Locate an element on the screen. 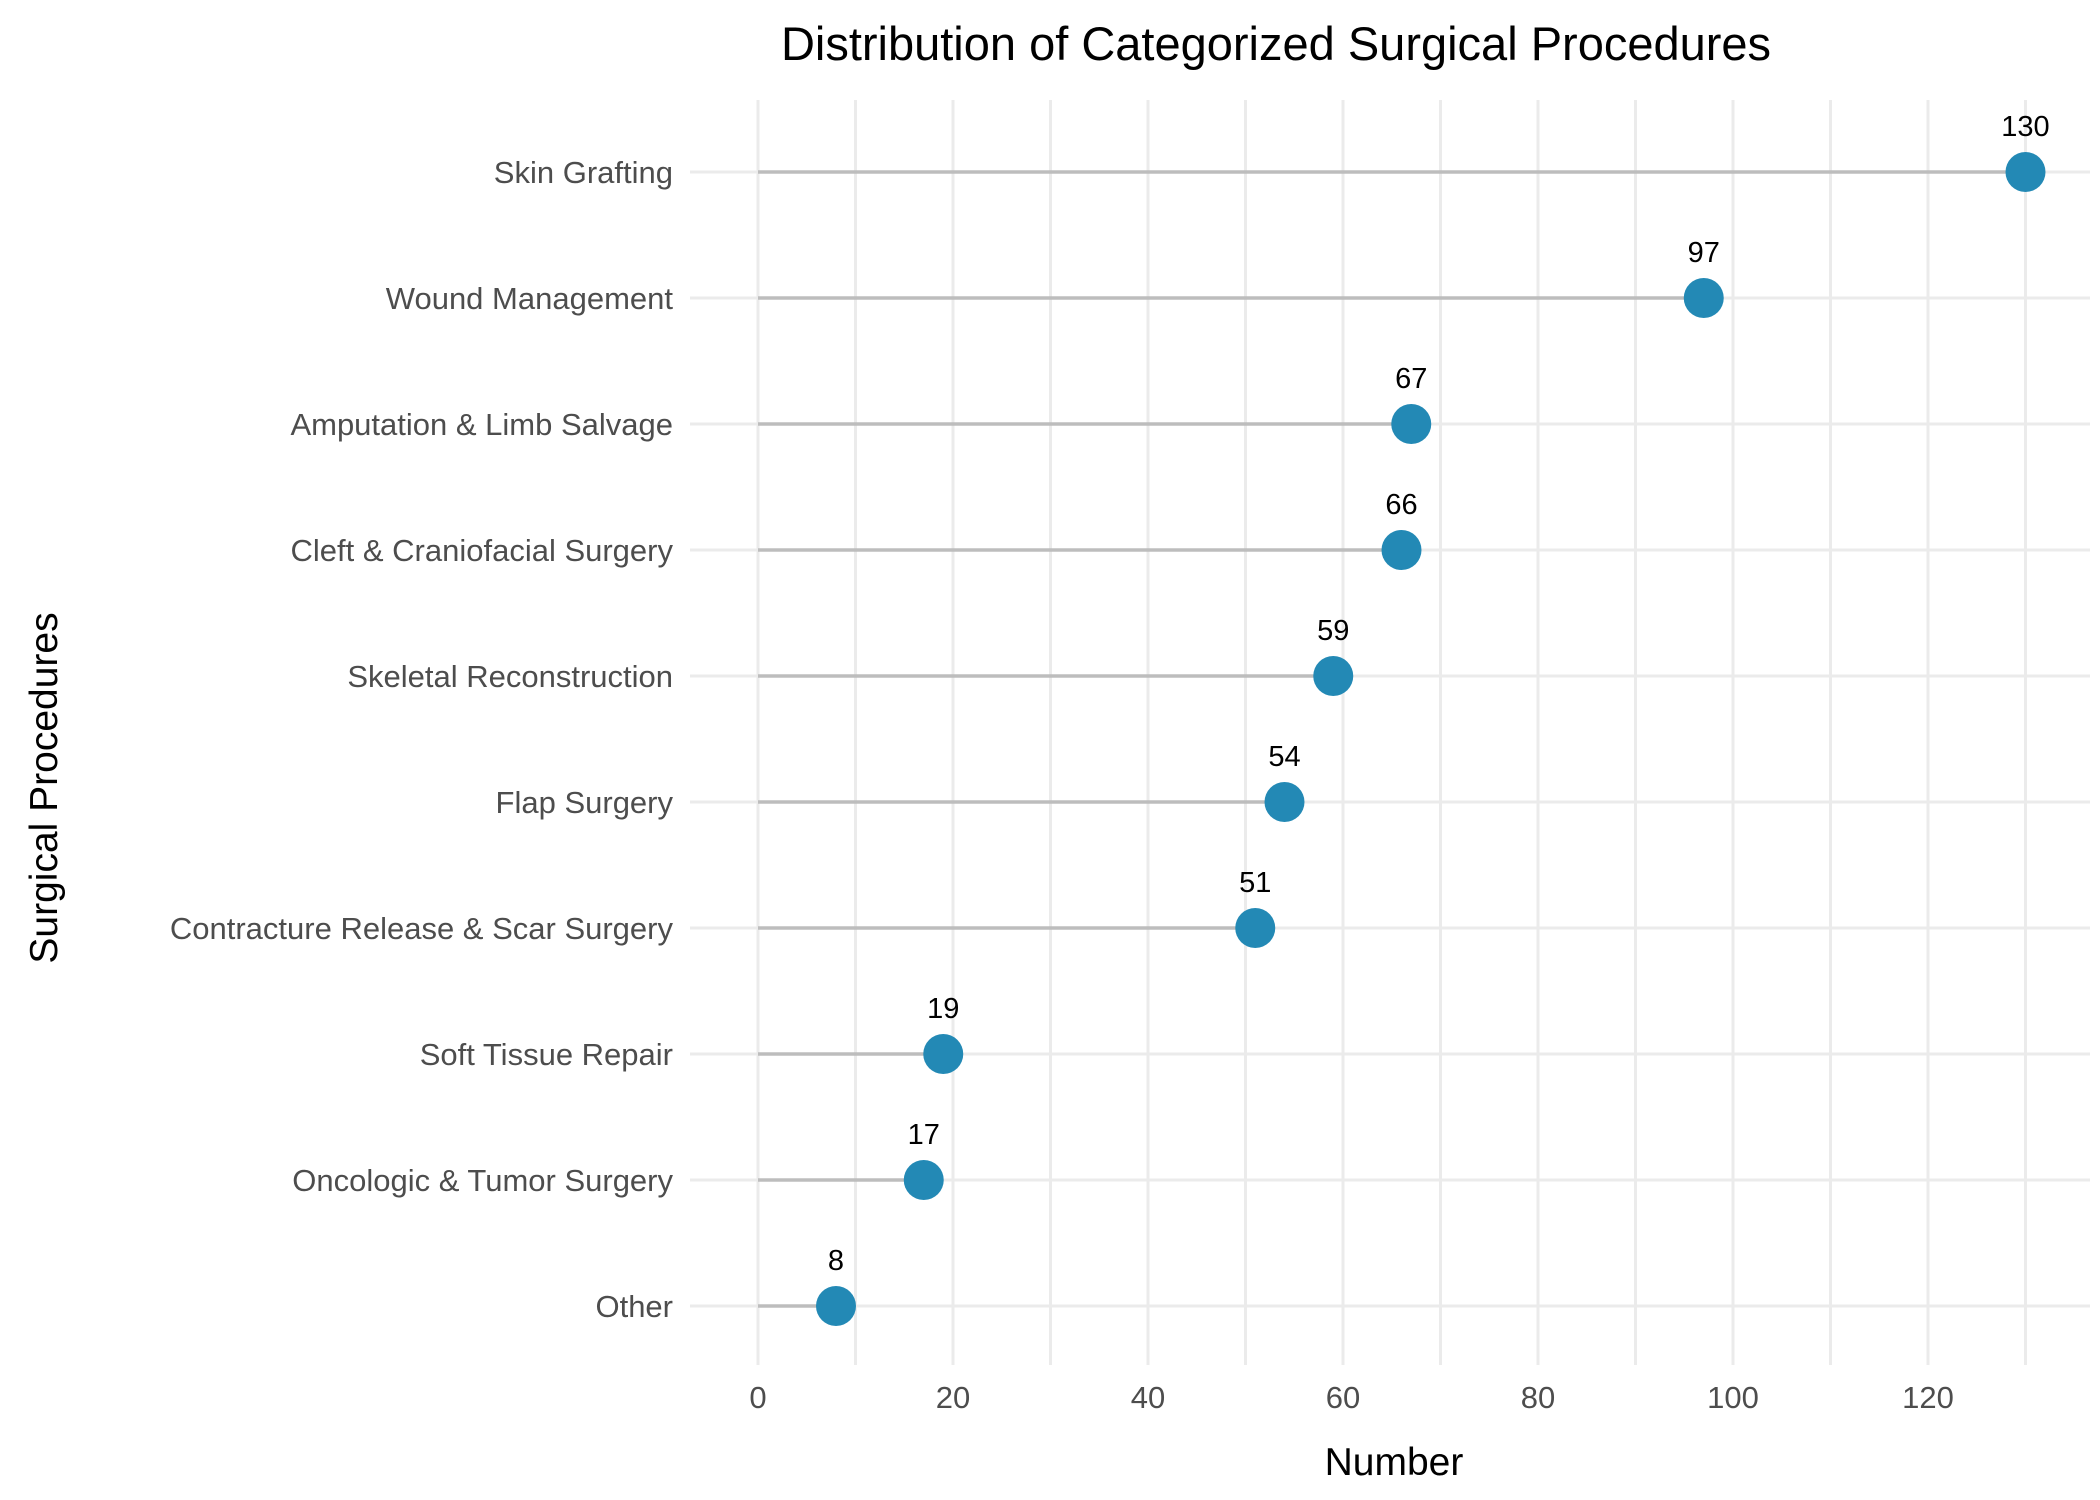 This screenshot has height=1500, width=2100. y-tick-label: Oncologic & Tumor Surgery is located at coordinates (482, 1180).